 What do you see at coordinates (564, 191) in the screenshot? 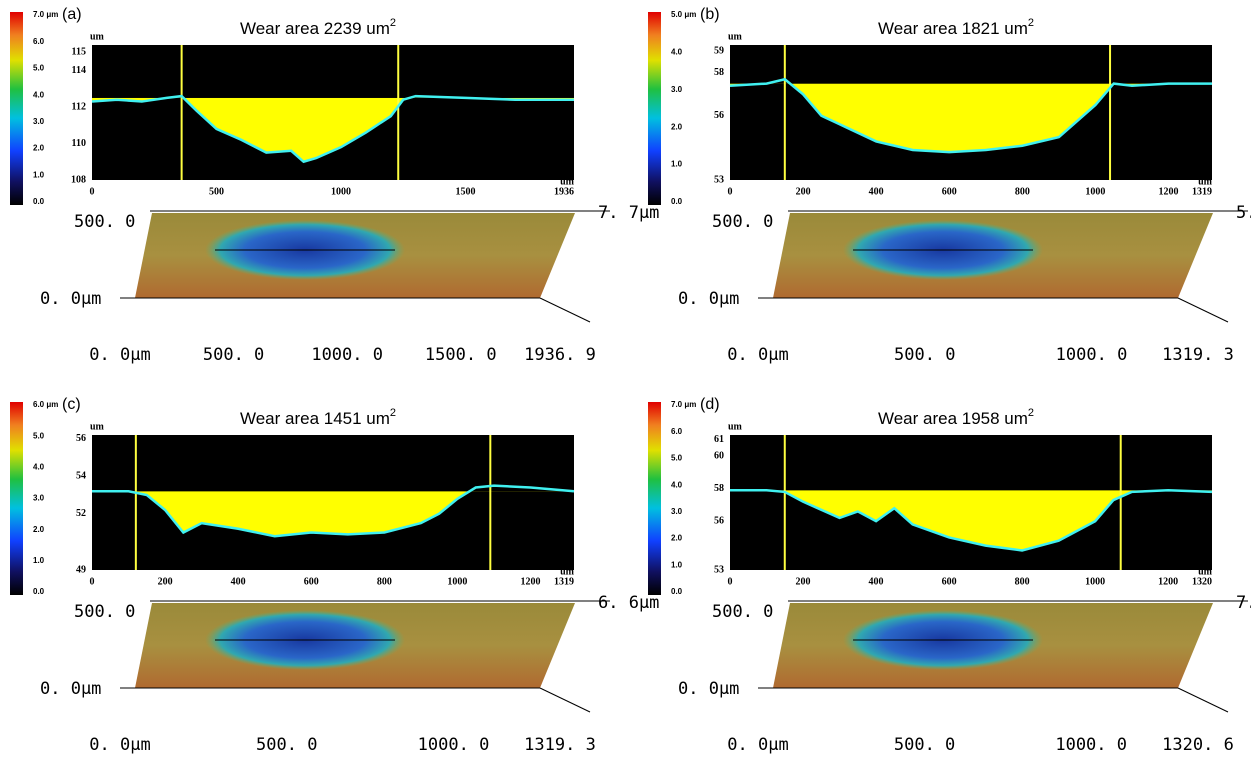
I see `x-tick-label: 1936` at bounding box center [564, 191].